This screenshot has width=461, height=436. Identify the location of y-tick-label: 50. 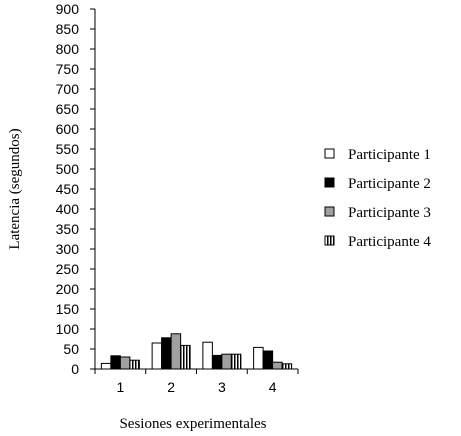
(71, 349).